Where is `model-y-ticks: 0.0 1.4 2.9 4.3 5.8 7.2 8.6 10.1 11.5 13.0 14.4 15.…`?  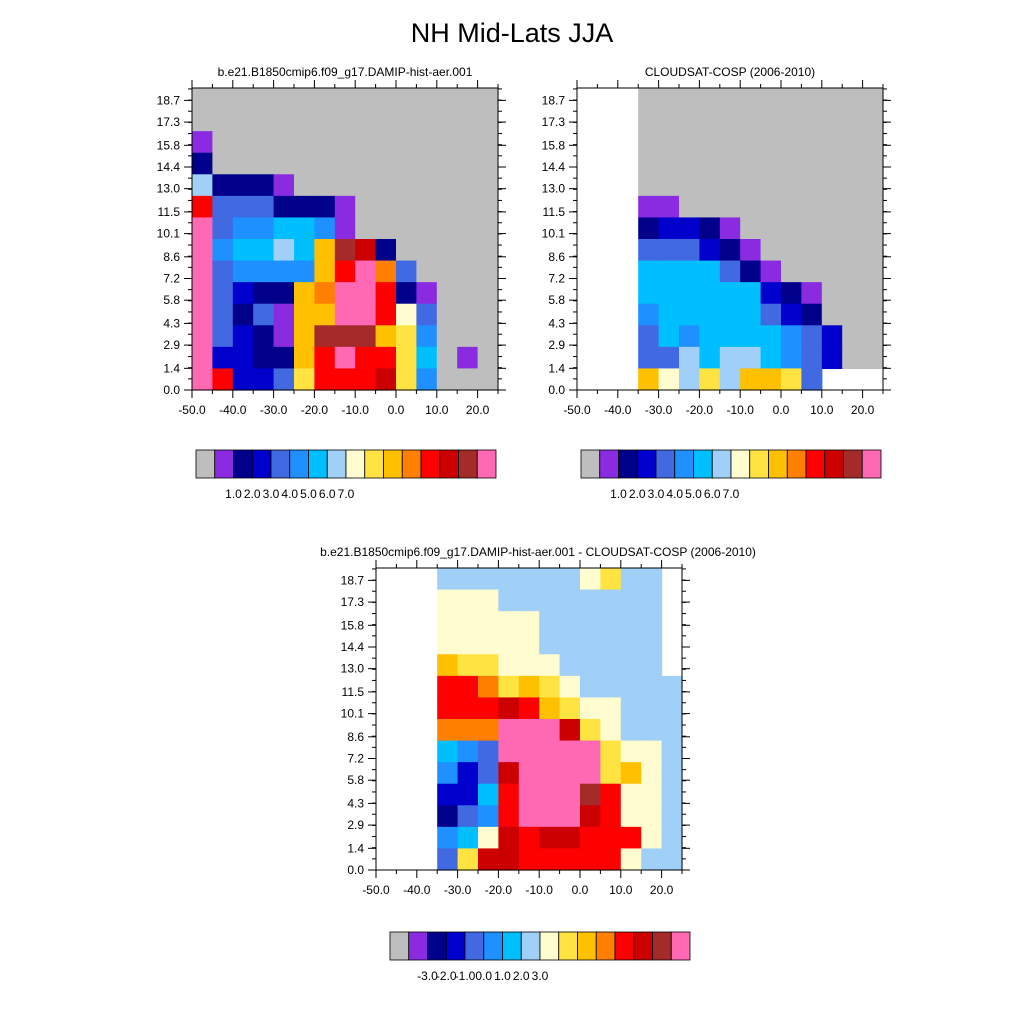
model-y-ticks: 0.0 1.4 2.9 4.3 5.8 7.2 8.6 10.1 11.5 13.0 14.4 15.… is located at coordinates (331, 242).